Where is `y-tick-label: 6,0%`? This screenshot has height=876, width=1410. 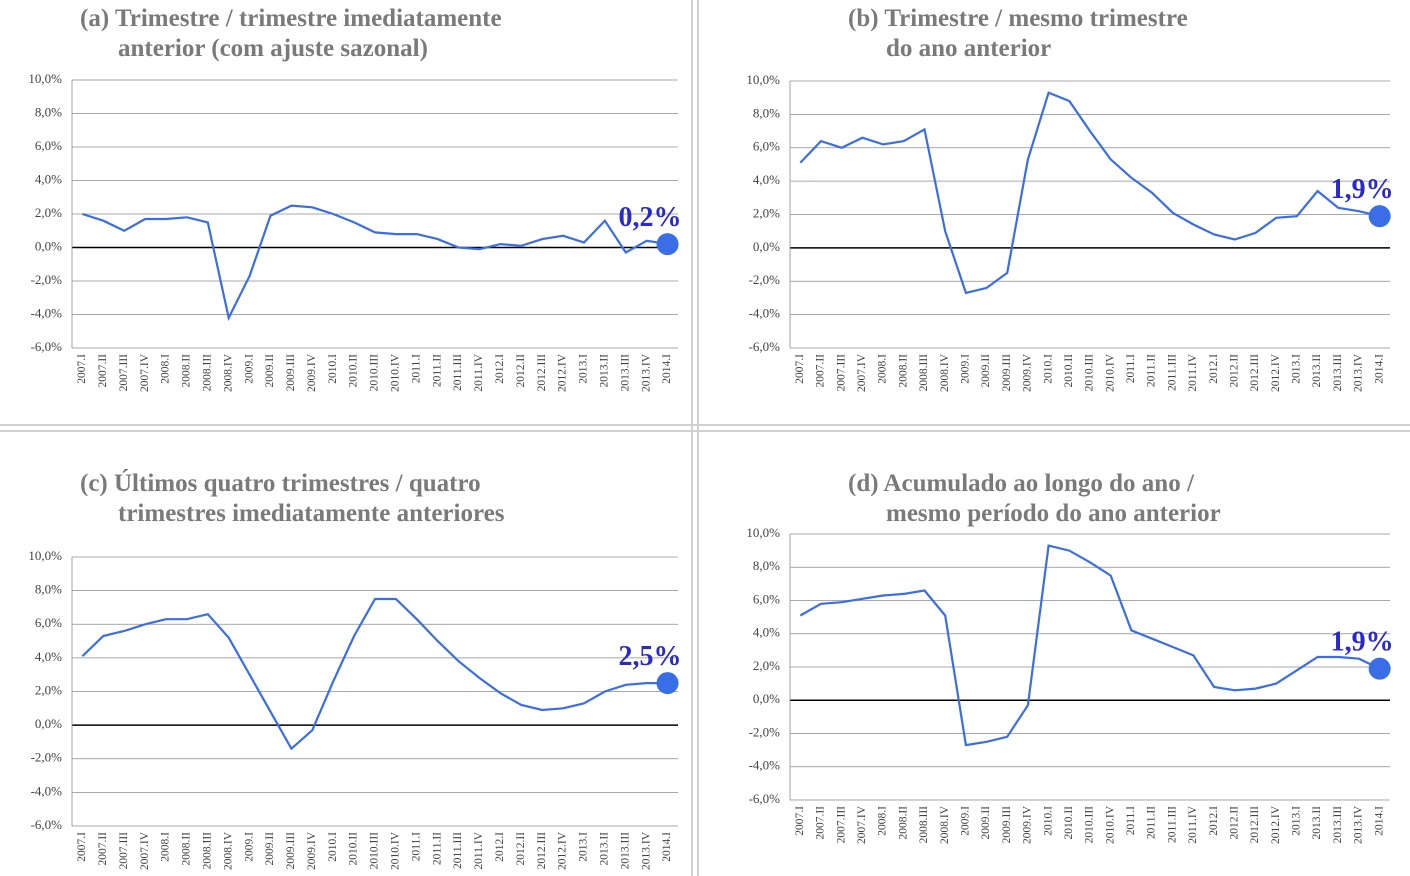 y-tick-label: 6,0% is located at coordinates (48, 622).